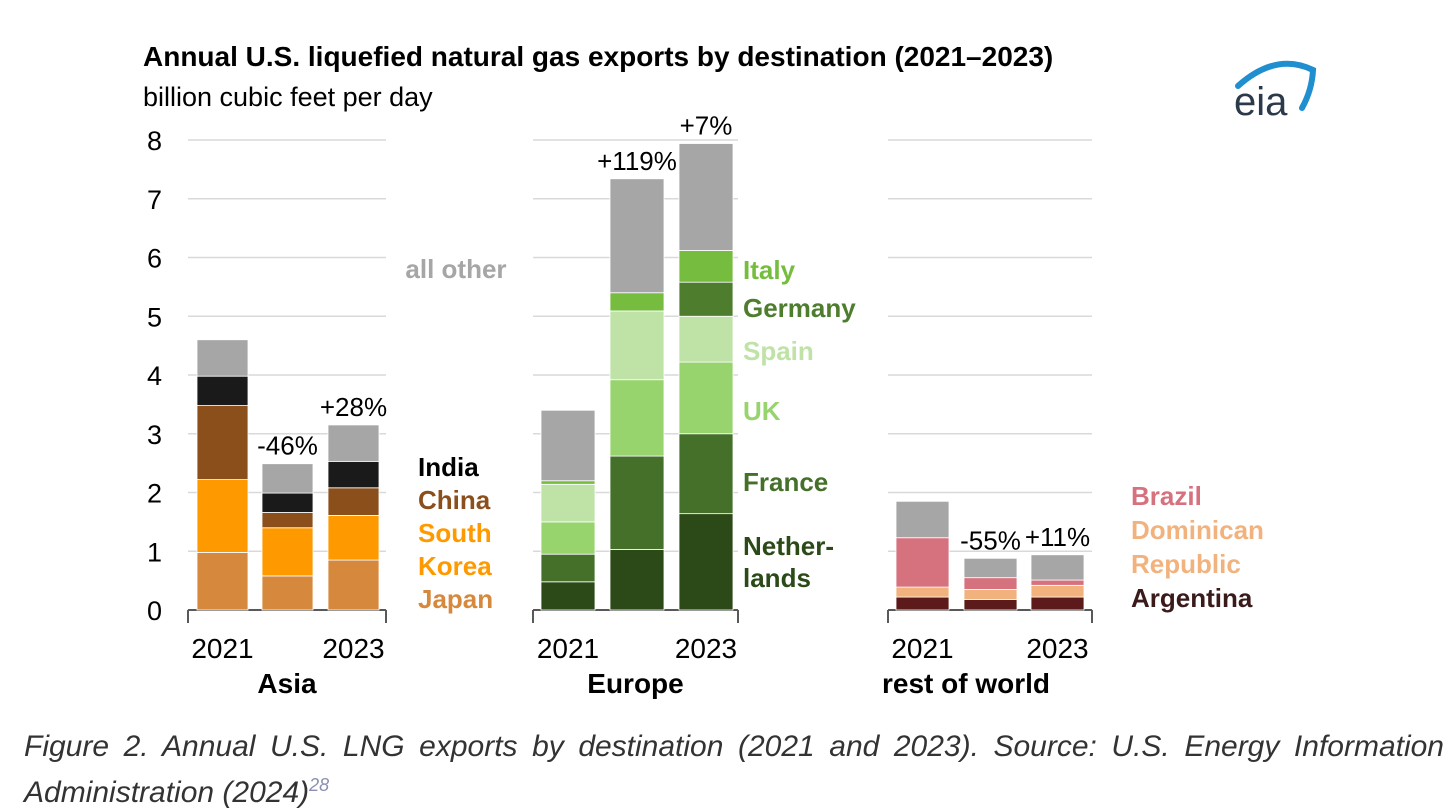 The width and height of the screenshot is (1456, 812). I want to click on europe-bar-2022-uk, so click(637, 418).